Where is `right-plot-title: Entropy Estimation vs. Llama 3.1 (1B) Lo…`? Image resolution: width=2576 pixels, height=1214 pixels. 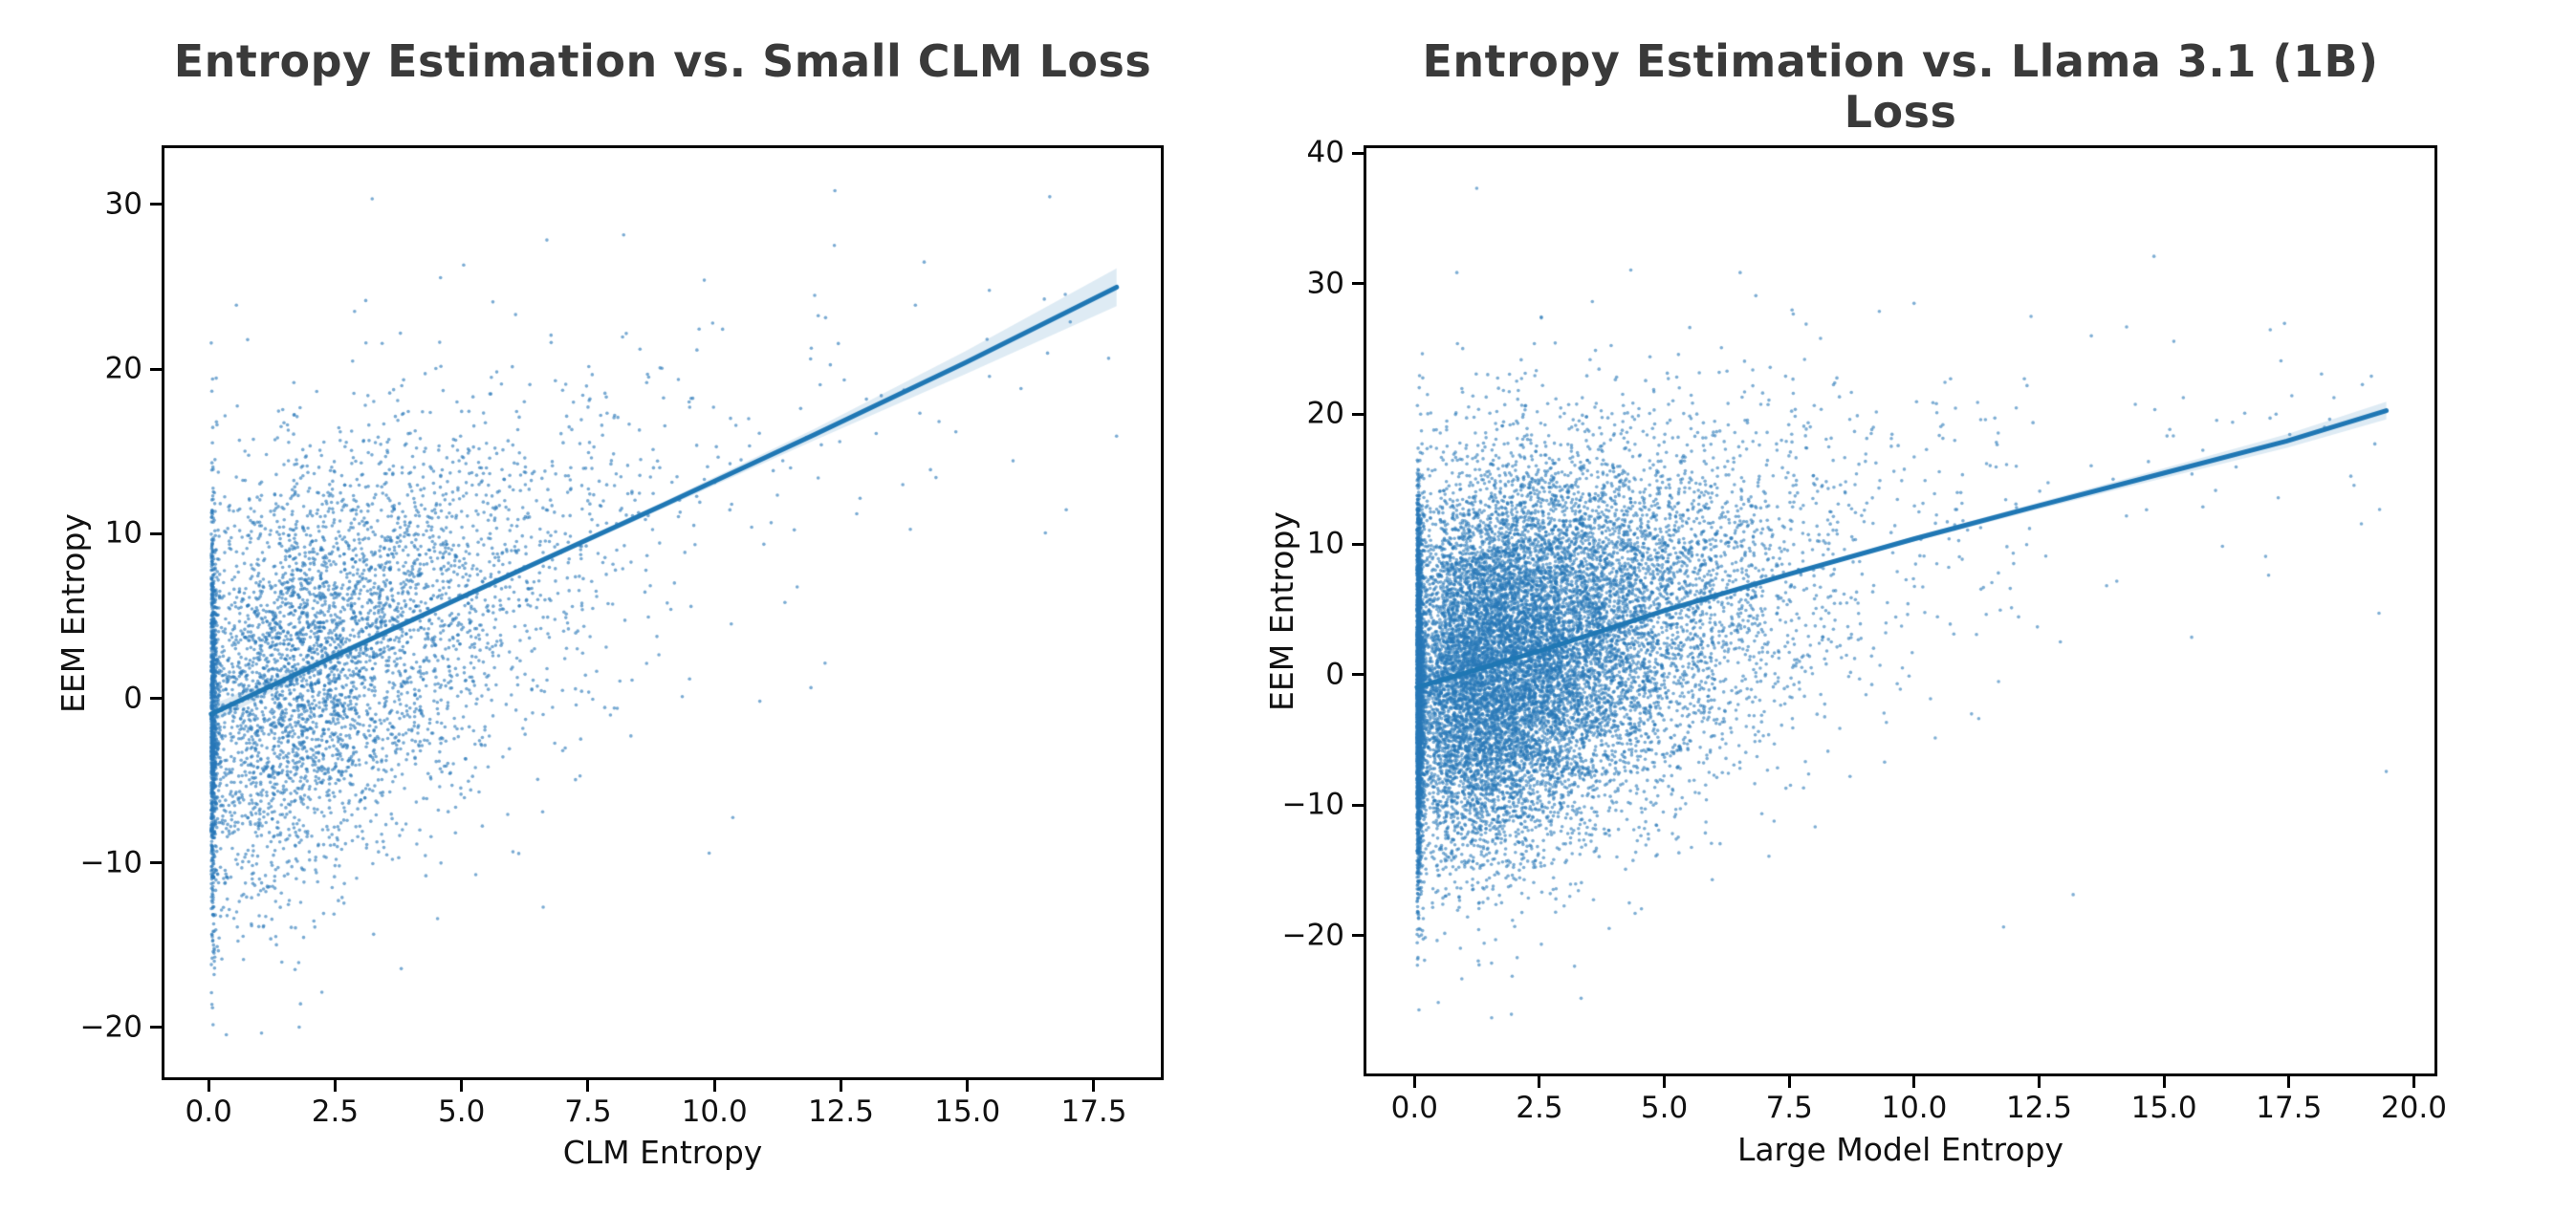
right-plot-title: Entropy Estimation vs. Llama 3.1 (1B) Lo… is located at coordinates (1900, 86).